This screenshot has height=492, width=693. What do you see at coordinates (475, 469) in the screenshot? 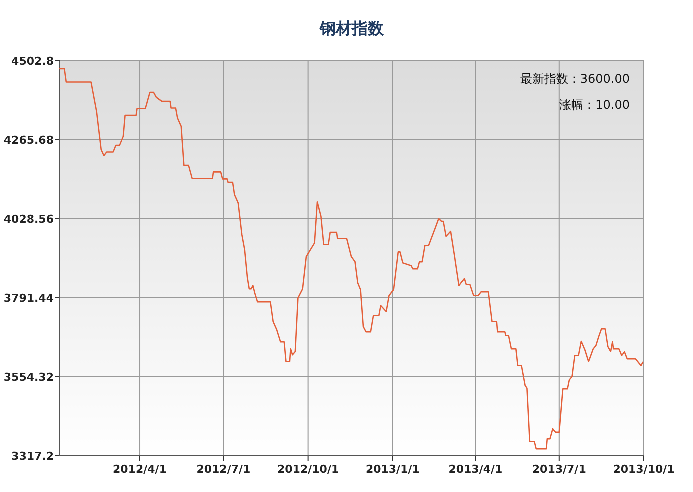
I see `x-tick-label: 2013/4/1` at bounding box center [475, 469].